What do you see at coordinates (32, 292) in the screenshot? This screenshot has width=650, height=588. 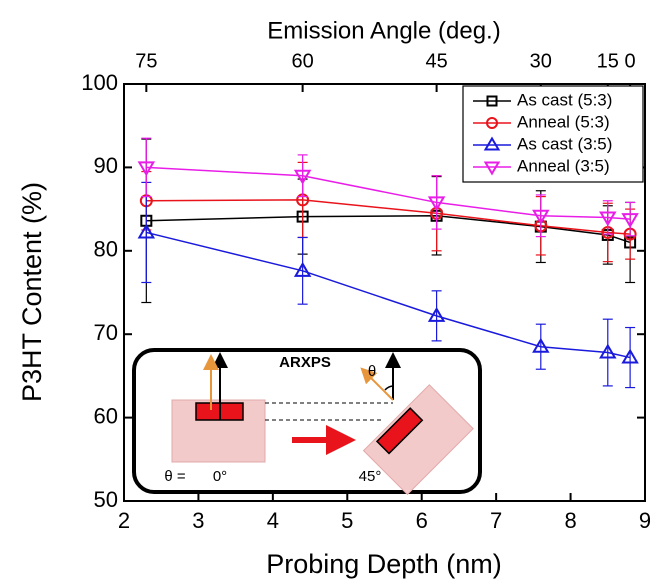 I see `y-axis-title: P3HT Content (%)` at bounding box center [32, 292].